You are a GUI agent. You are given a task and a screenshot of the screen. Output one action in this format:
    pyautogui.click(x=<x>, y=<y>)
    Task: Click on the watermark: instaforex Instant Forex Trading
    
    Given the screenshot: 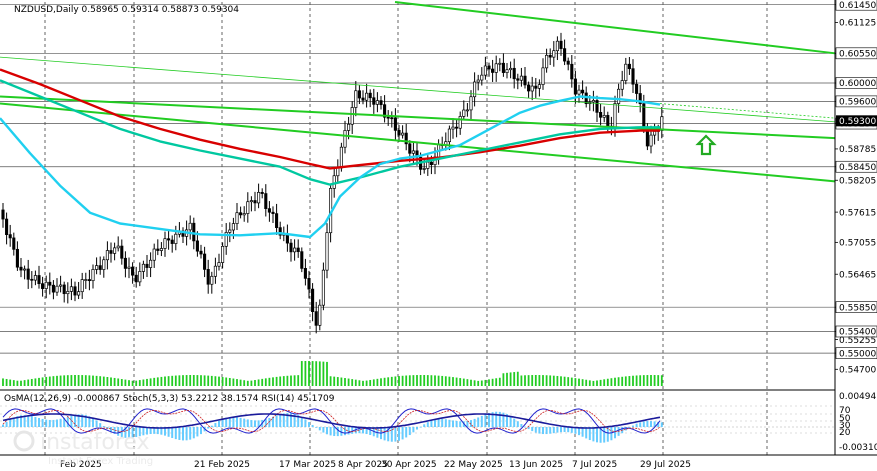 What is the action you would take?
    pyautogui.click(x=83, y=448)
    